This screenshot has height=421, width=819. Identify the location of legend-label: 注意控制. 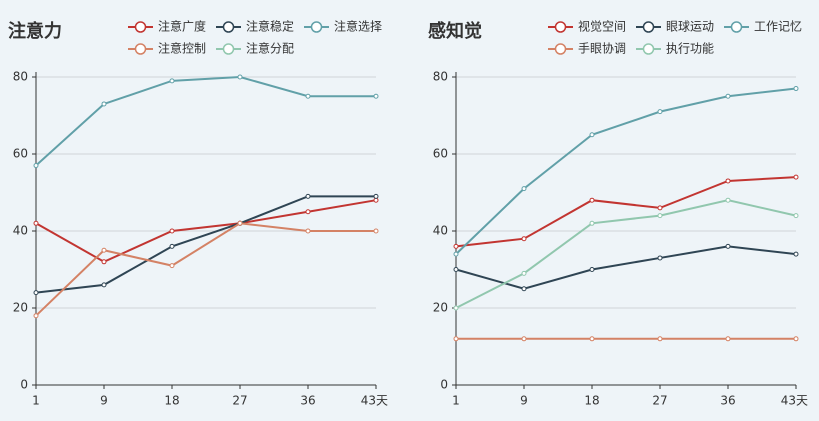
(182, 48).